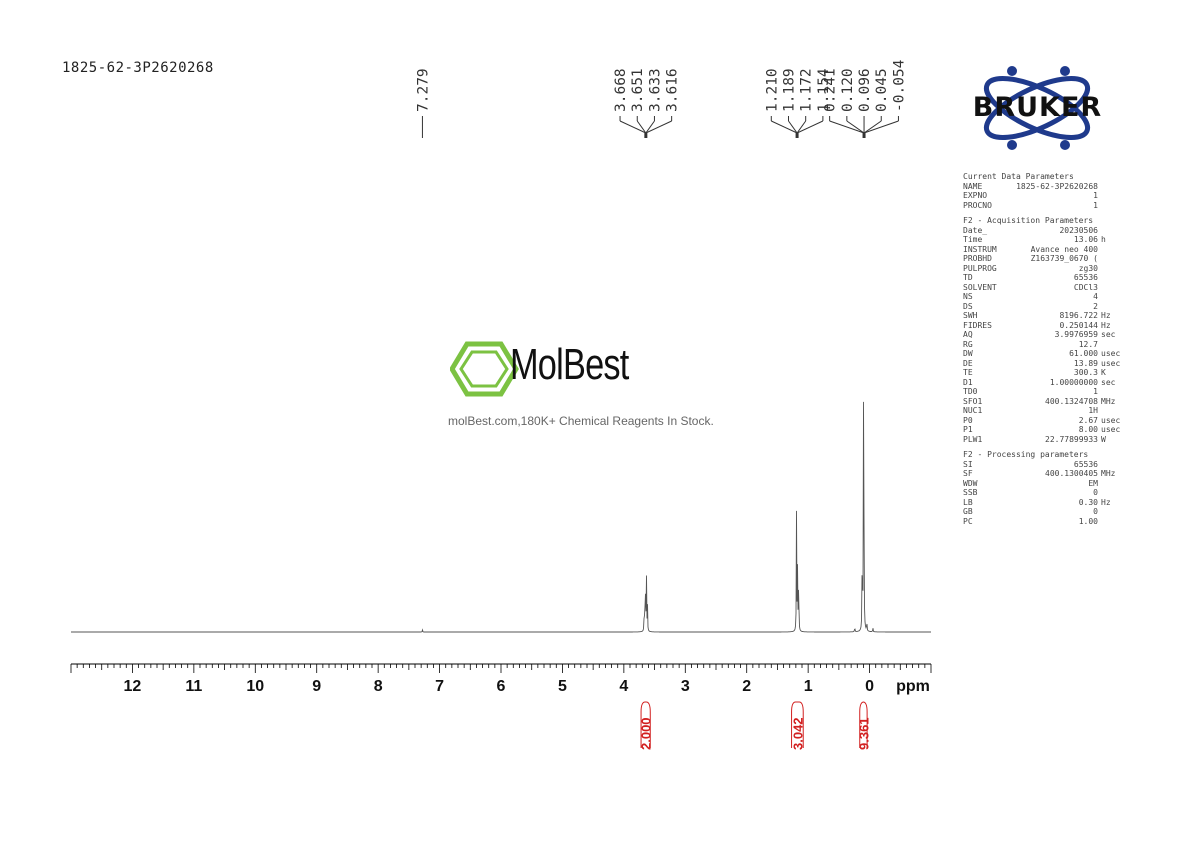  I want to click on parameter-row: PROCNO 1, so click(1043, 206).